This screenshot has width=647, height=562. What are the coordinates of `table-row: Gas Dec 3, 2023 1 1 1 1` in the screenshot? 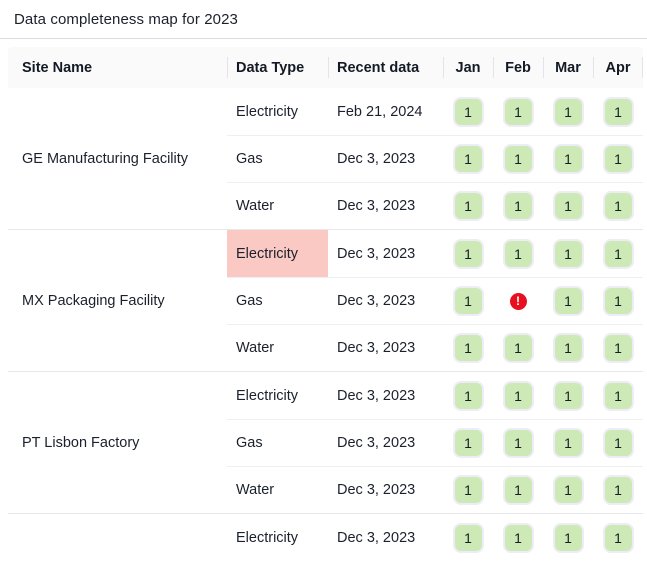 It's located at (435, 158).